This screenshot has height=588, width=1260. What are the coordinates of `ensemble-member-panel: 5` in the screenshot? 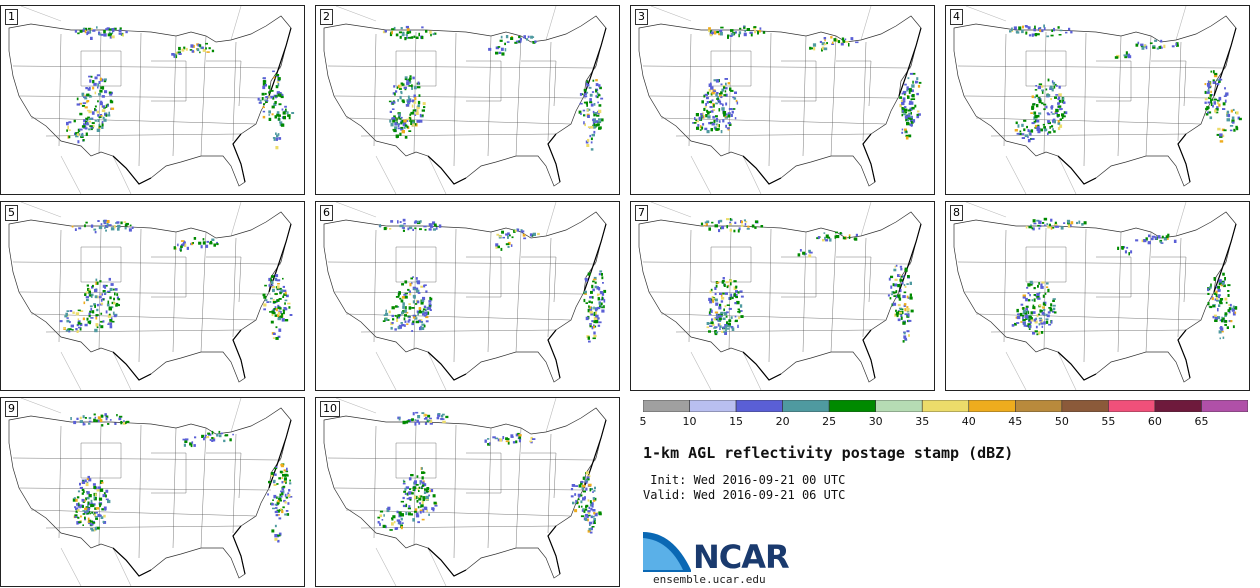 It's located at (152, 296).